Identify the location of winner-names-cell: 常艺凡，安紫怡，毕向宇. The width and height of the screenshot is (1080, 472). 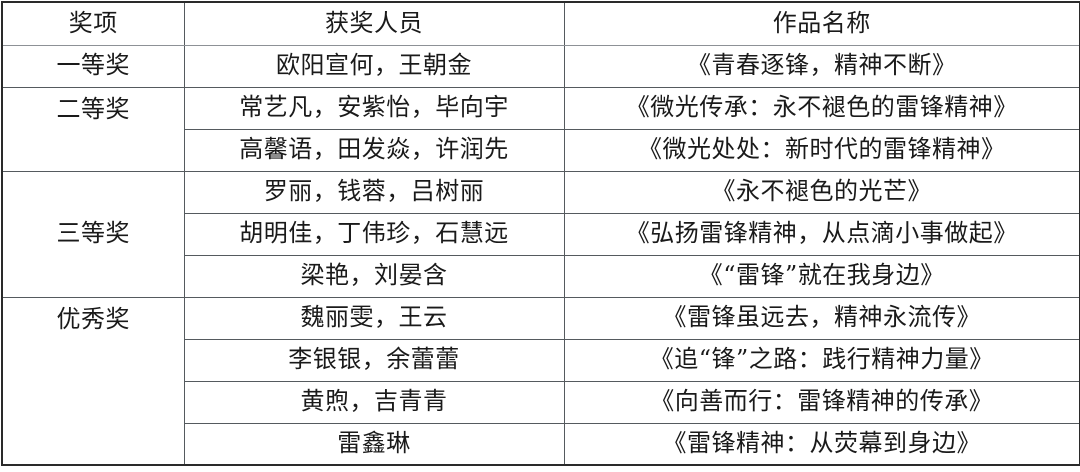
(374, 108).